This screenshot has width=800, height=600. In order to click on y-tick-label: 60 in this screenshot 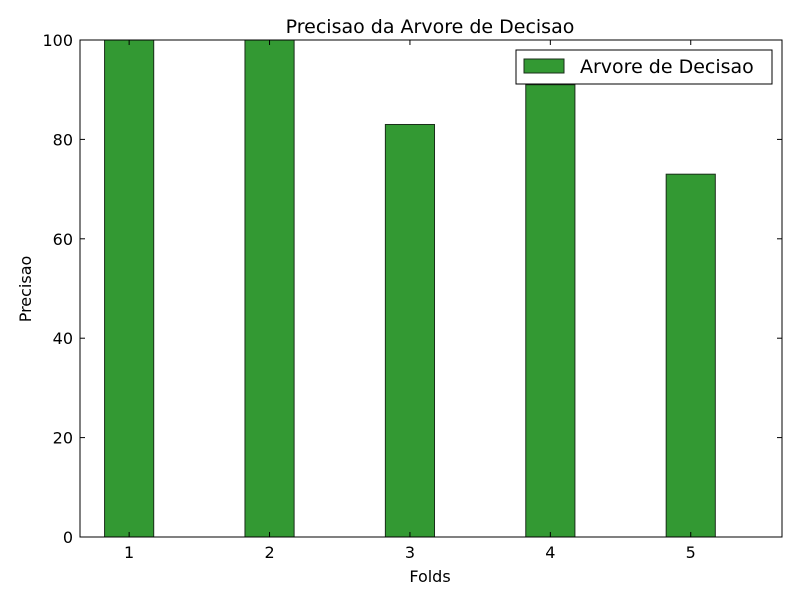, I will do `click(63, 239)`.